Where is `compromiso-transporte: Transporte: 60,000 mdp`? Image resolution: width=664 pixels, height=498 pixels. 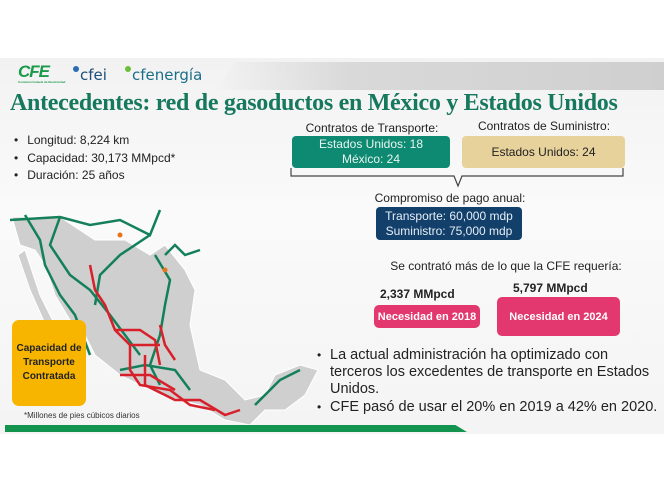 compromiso-transporte: Transporte: 60,000 mdp is located at coordinates (449, 215).